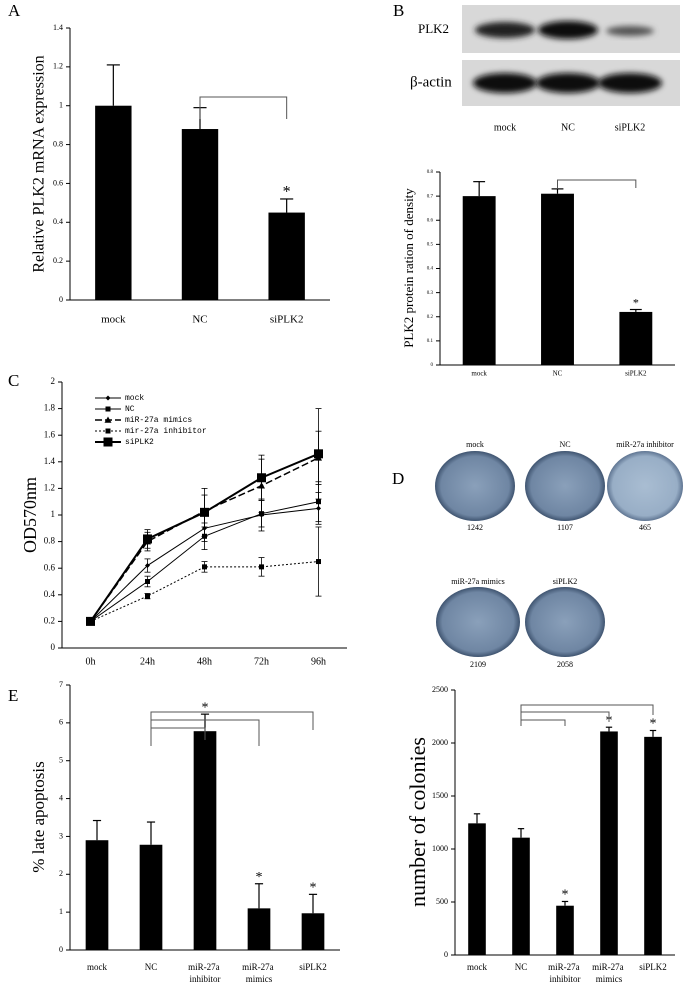 This screenshot has height=997, width=685. What do you see at coordinates (430, 293) in the screenshot?
I see `y-tick-label: 0.3` at bounding box center [430, 293].